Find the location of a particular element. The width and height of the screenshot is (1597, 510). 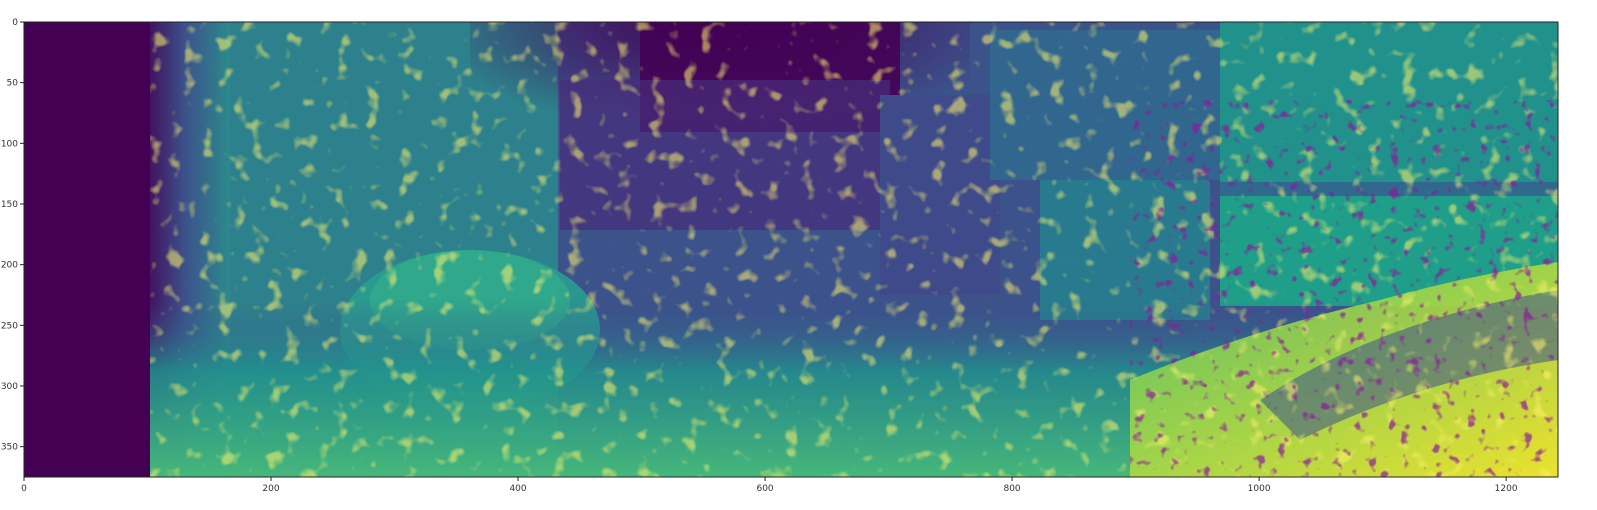

y-tick-label: 0 is located at coordinates (15, 23).